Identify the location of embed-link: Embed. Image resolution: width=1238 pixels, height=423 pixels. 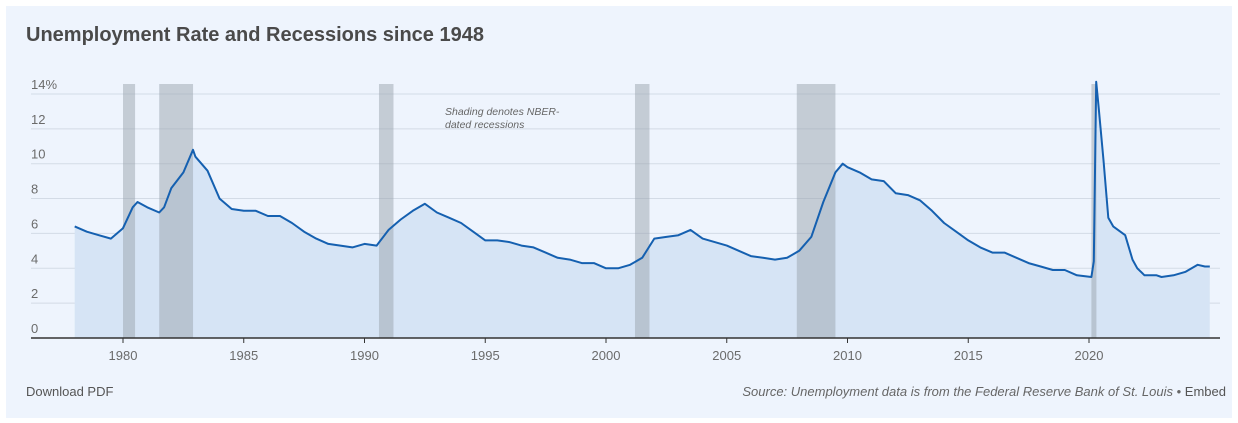
(1205, 391).